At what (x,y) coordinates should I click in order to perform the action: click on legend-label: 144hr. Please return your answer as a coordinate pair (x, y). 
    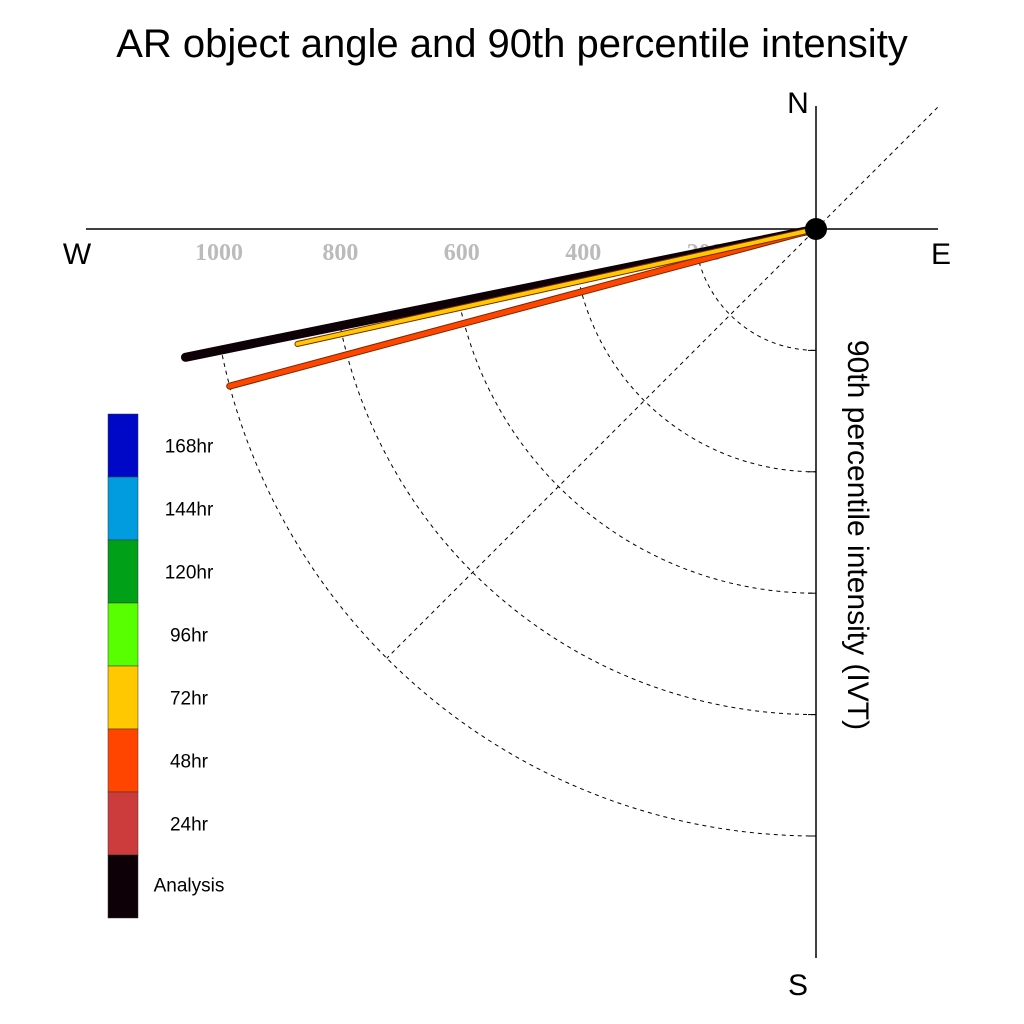
    Looking at the image, I should click on (189, 510).